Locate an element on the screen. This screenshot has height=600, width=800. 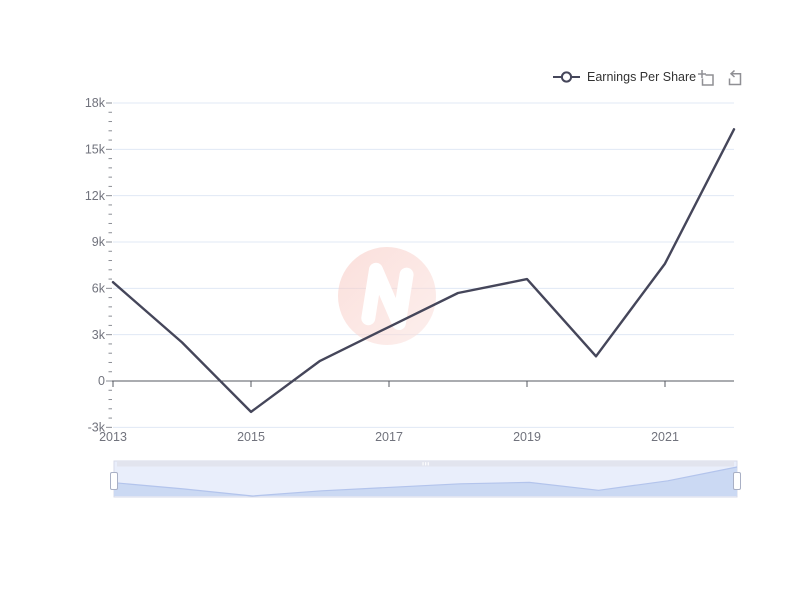
restore-arrow-box-icon is located at coordinates (735, 77).